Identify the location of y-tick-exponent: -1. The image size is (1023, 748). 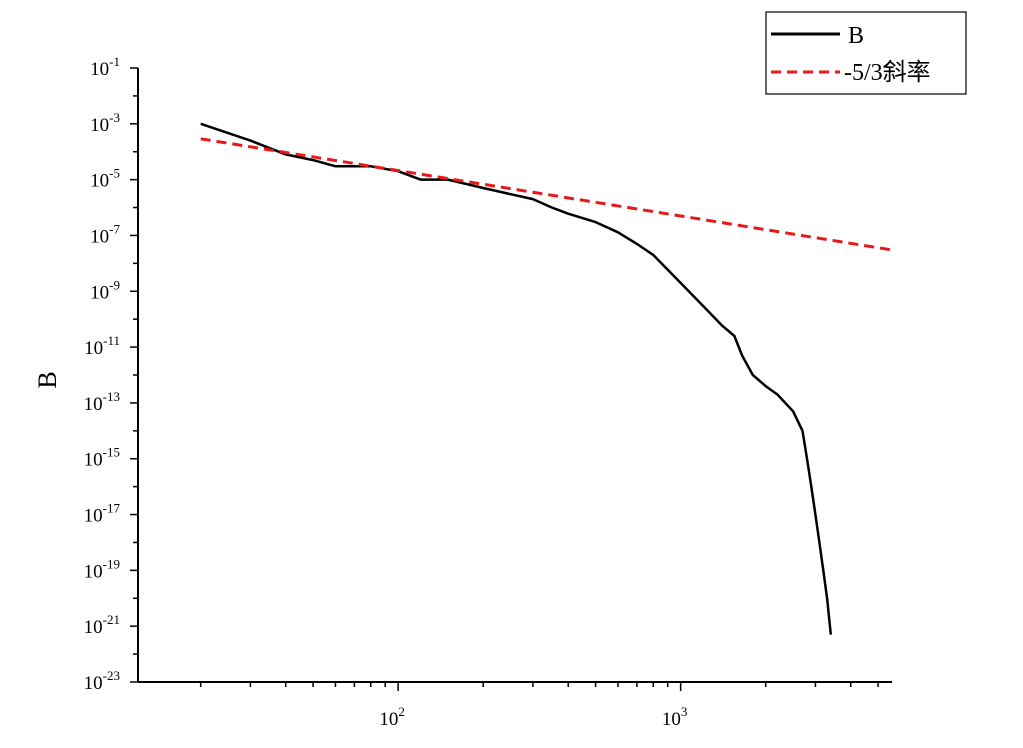
(114, 61).